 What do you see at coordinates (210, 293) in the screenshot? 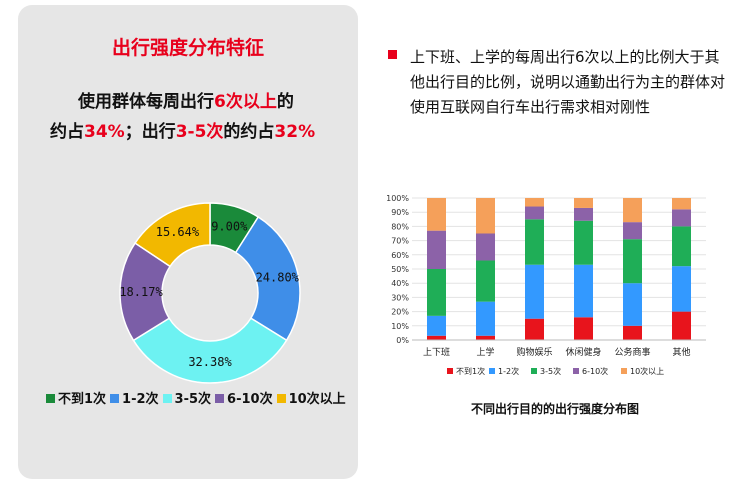
I see `donut-chart: 9.00% 24.80% 32.38% 18.17% 15.64%` at bounding box center [210, 293].